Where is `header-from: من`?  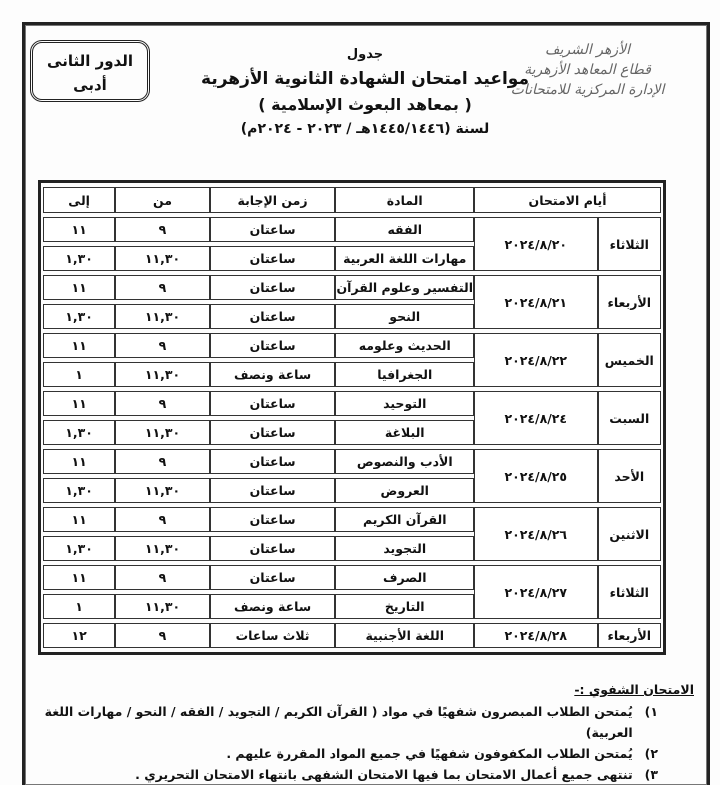 header-from: من is located at coordinates (162, 200).